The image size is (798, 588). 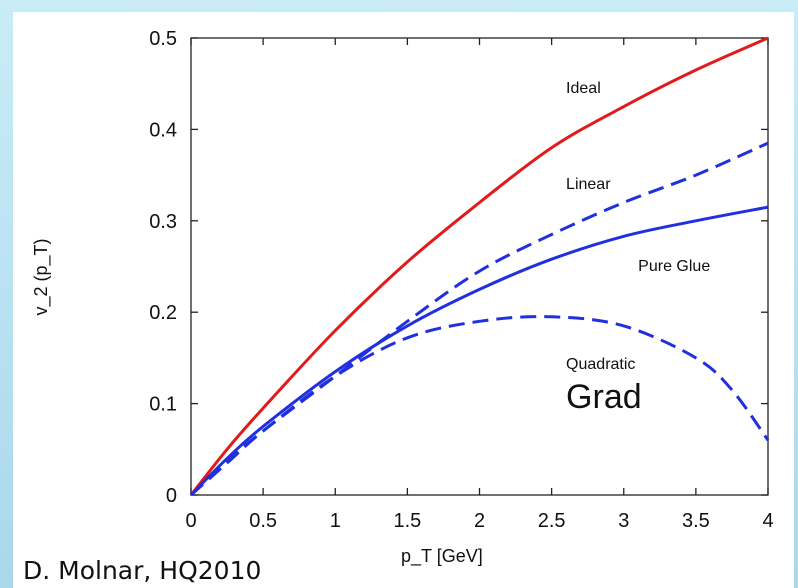 What do you see at coordinates (407, 521) in the screenshot?
I see `x-tick-label: 1.5` at bounding box center [407, 521].